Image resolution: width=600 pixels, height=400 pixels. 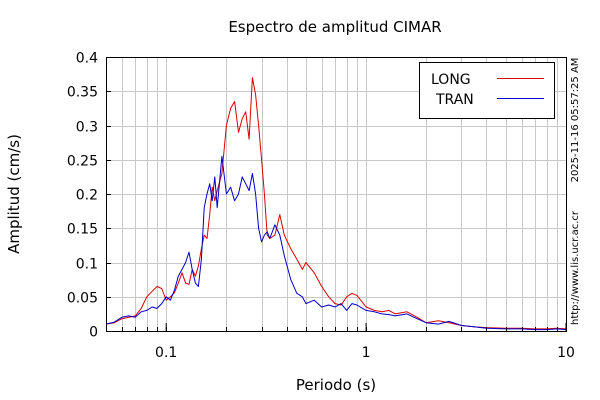 I want to click on legend: LONG TRAN, so click(x=487, y=90).